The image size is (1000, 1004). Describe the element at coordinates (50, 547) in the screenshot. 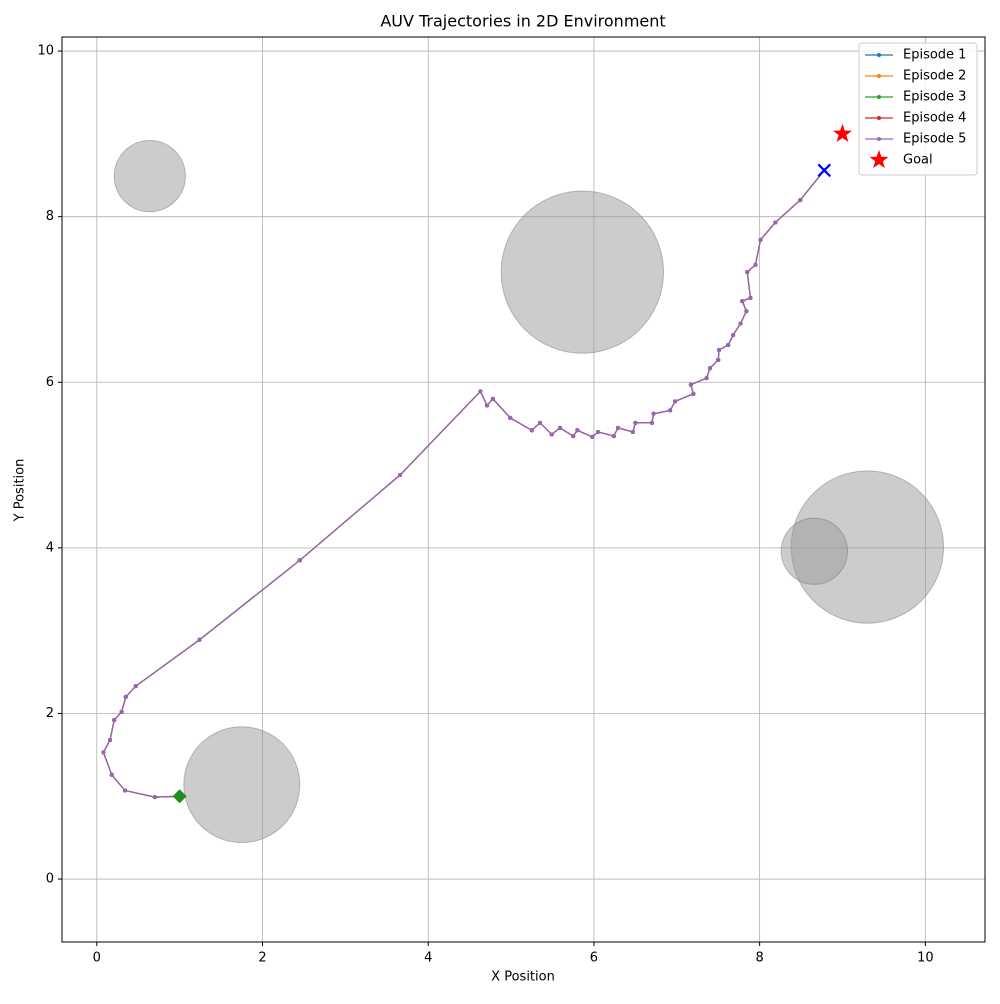

I see `y-tick-label: 4` at that location.